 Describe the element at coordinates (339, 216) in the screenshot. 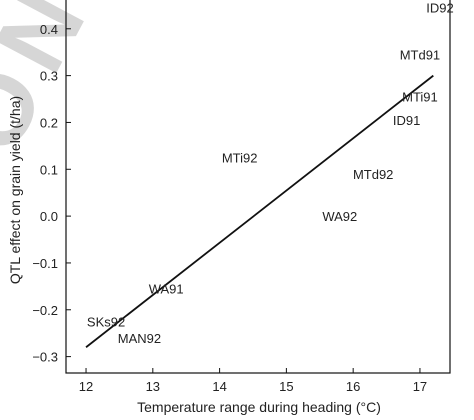

I see `point-label: WA92` at that location.